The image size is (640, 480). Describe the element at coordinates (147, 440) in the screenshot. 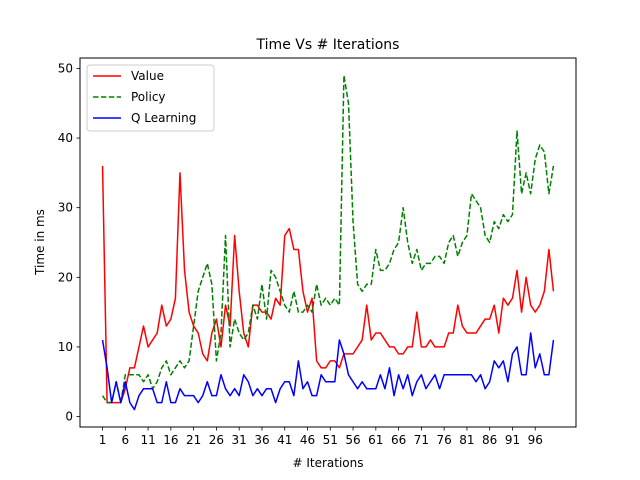

I see `x-tick-label: 11` at that location.